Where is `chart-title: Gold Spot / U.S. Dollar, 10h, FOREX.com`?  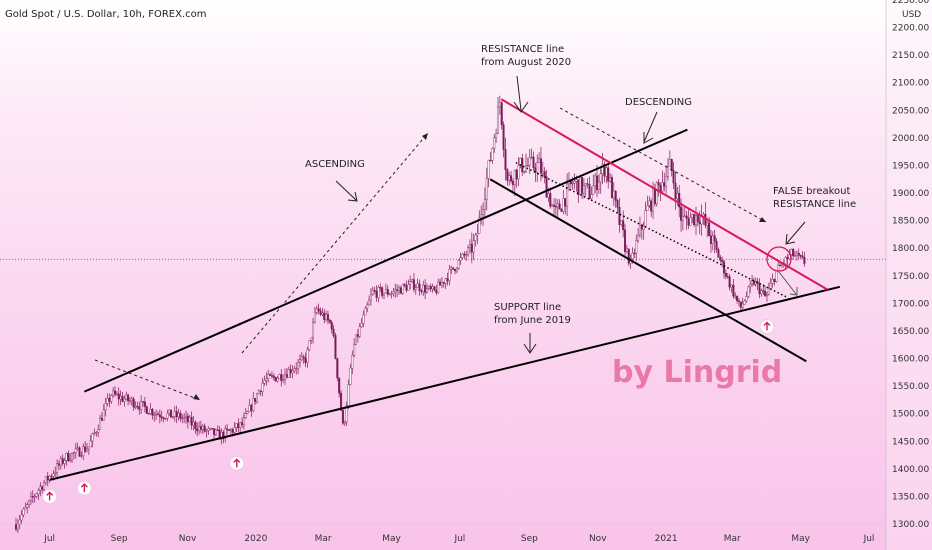
chart-title: Gold Spot / U.S. Dollar, 10h, FOREX.com is located at coordinates (106, 14).